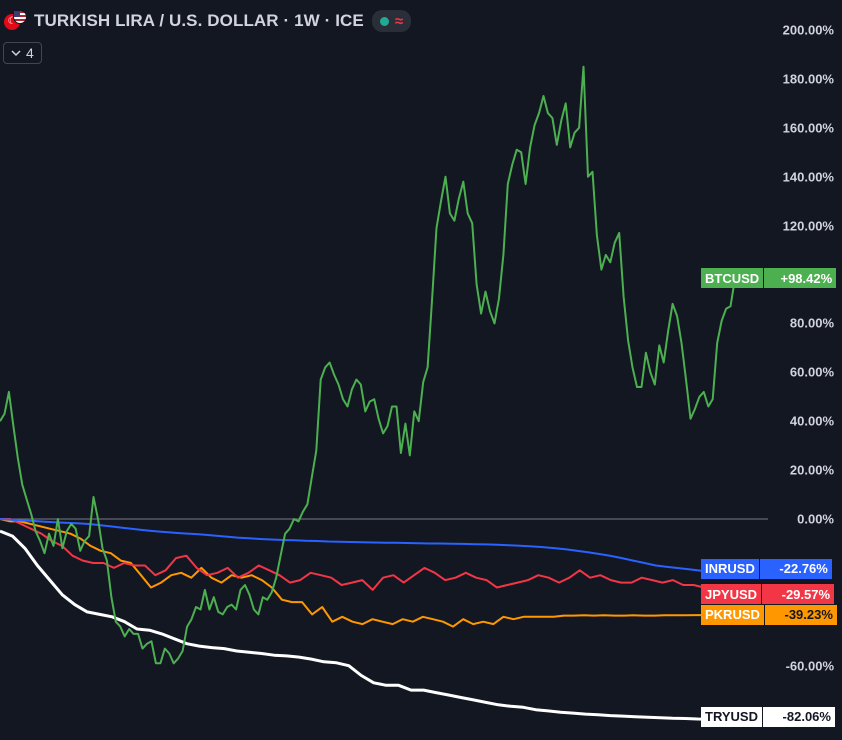 This screenshot has width=842, height=740. What do you see at coordinates (733, 278) in the screenshot?
I see `series-name-label: BTCUSD` at bounding box center [733, 278].